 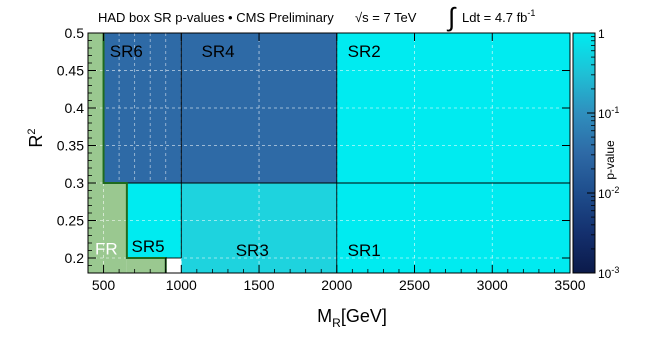 What do you see at coordinates (70, 146) in the screenshot?
I see `y-tick-label-3: 0.35` at bounding box center [70, 146].